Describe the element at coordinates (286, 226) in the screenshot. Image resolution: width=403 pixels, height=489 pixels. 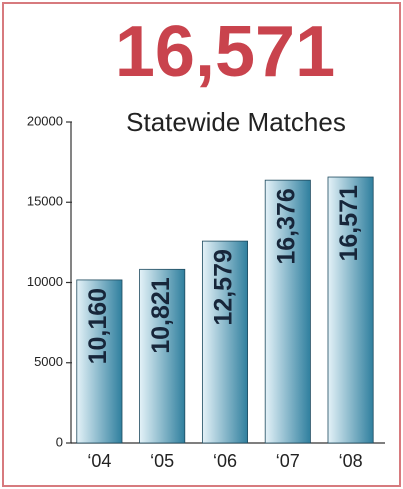
I see `value-label: 16,376` at that location.